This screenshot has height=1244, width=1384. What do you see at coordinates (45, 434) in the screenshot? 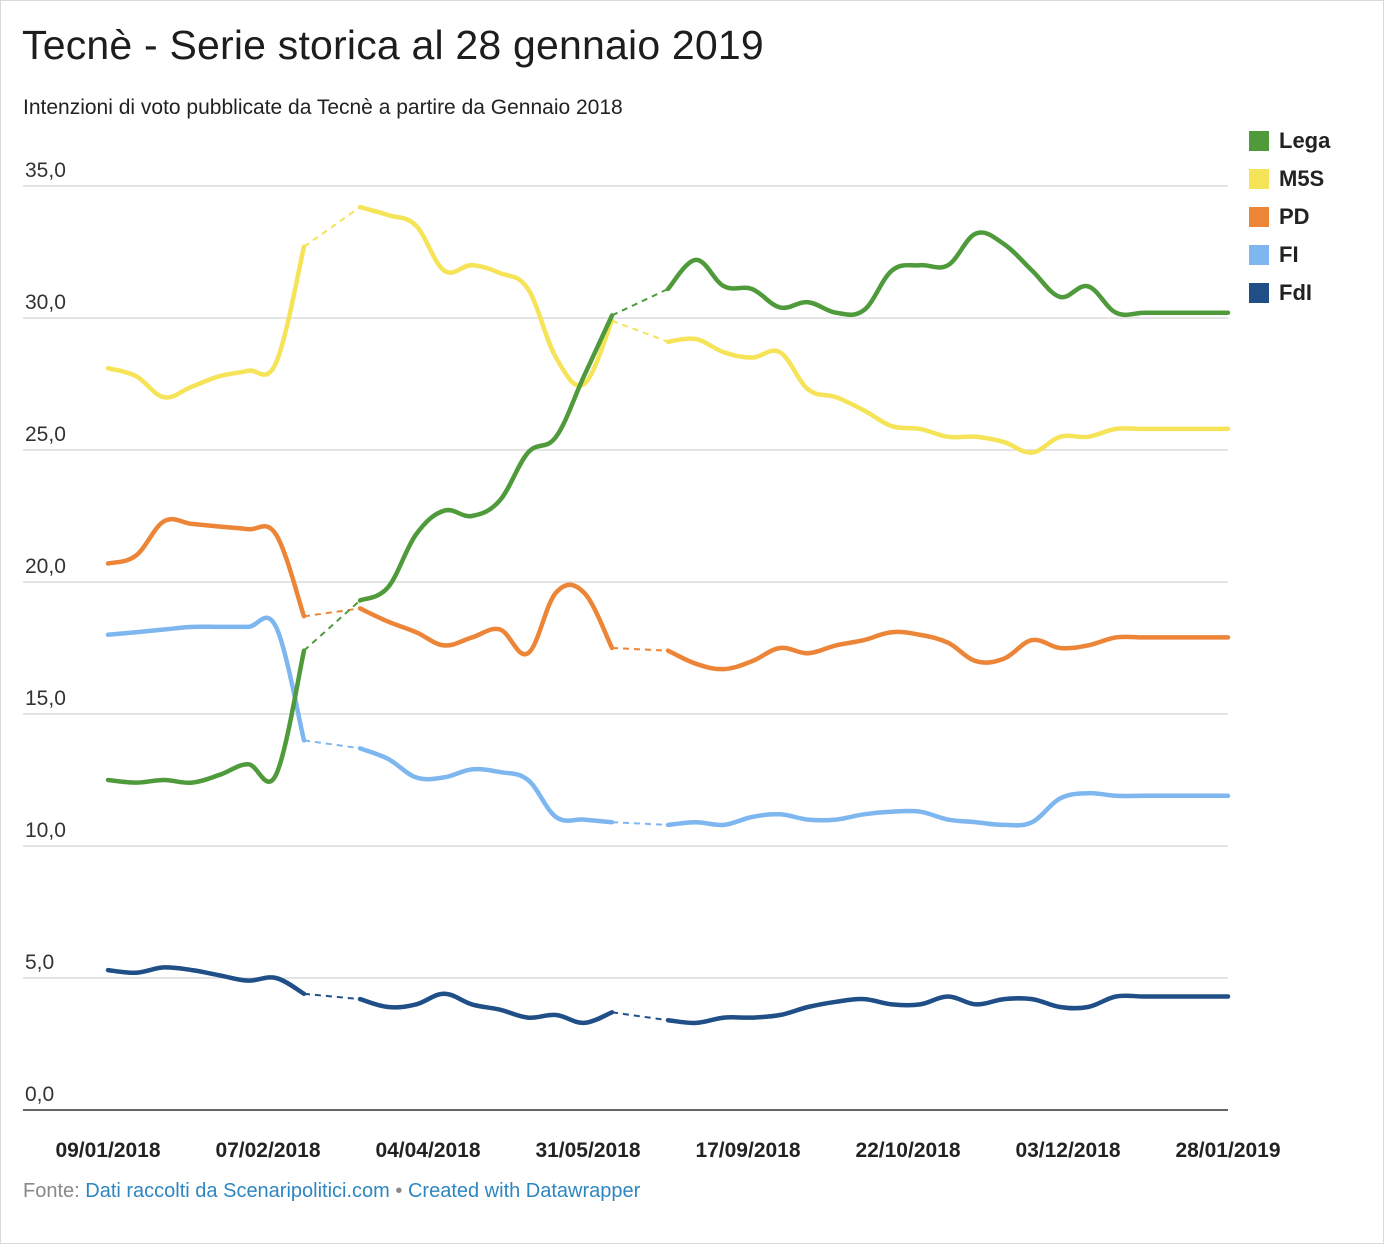
I see `y-tick-label: 25,0` at bounding box center [45, 434].